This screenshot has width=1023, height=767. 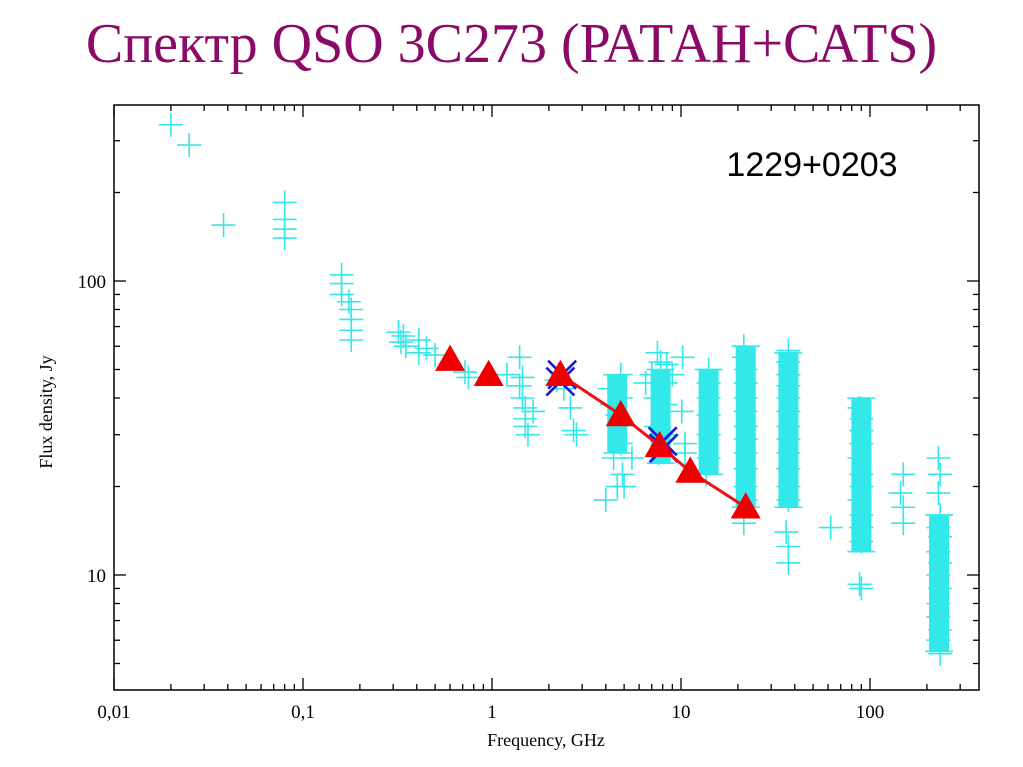 What do you see at coordinates (546, 740) in the screenshot?
I see `x-axis-label: Frequency, GHz` at bounding box center [546, 740].